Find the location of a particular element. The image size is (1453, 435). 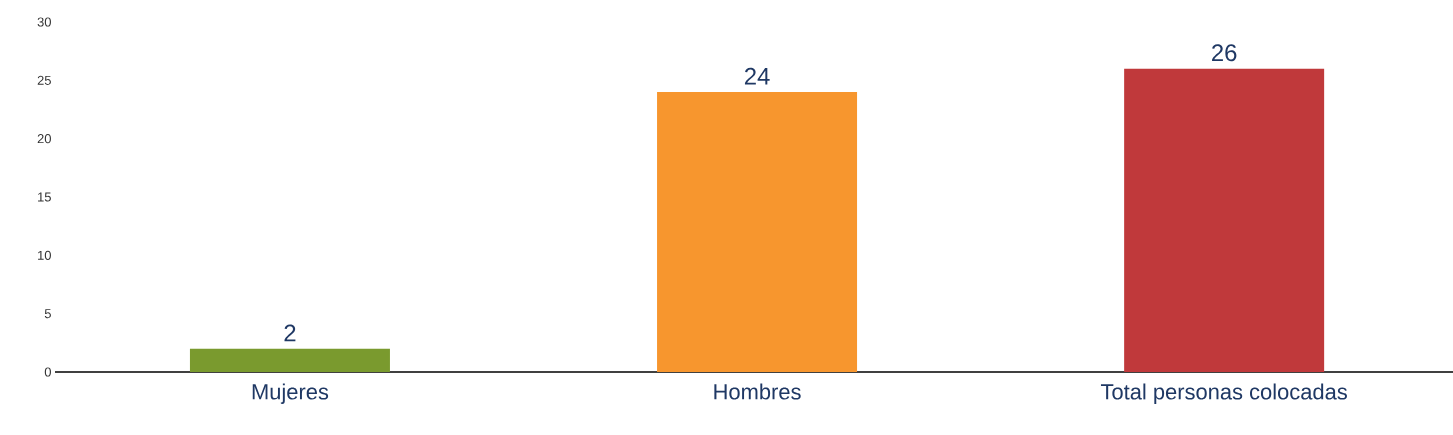

y-tick-label: 30 is located at coordinates (44, 22).